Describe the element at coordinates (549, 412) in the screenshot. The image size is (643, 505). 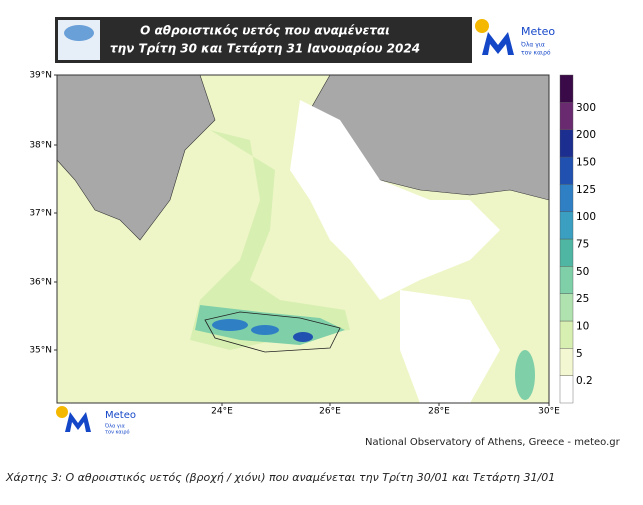
I see `lon-label: 30°E` at that location.